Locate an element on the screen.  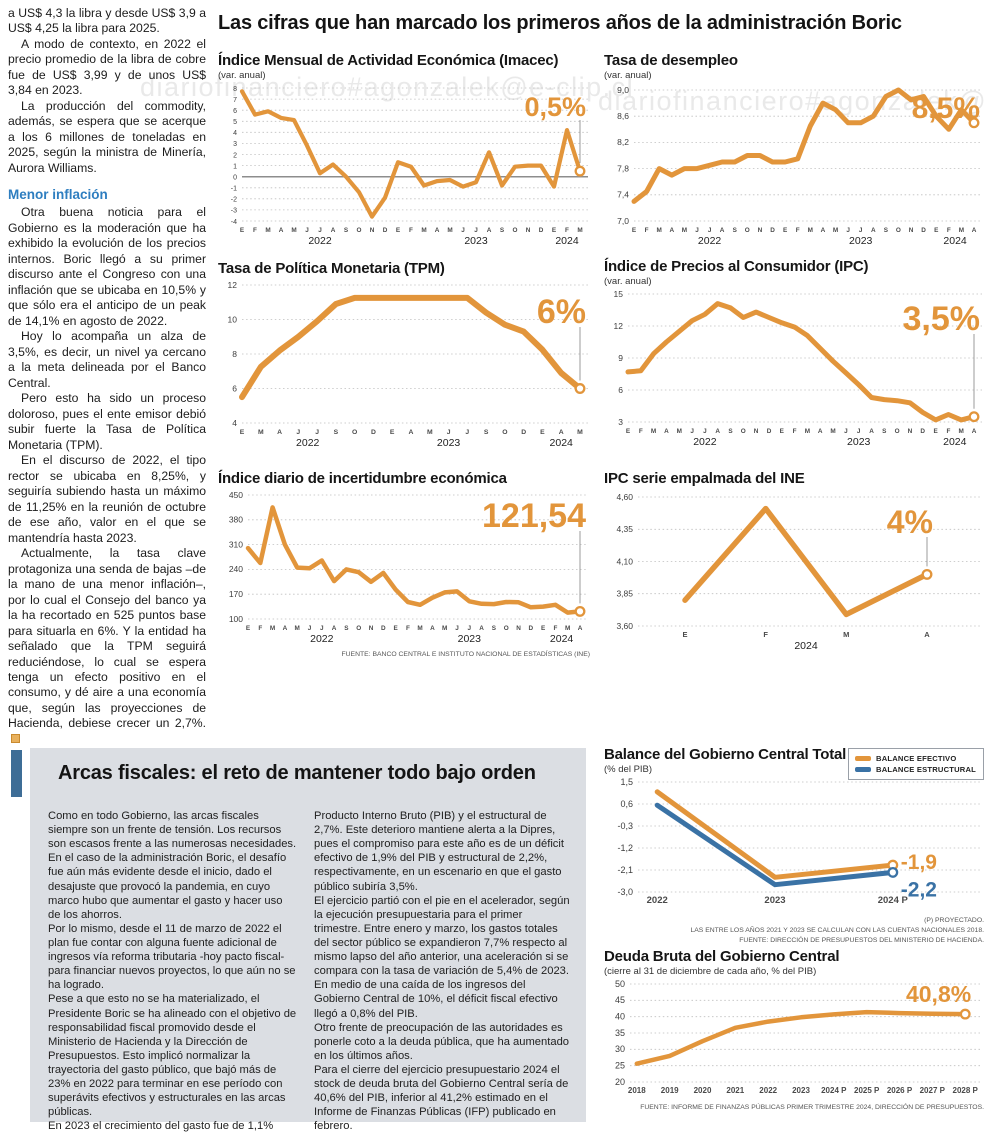
svg-text: 2026 P is located at coordinates (900, 1090).